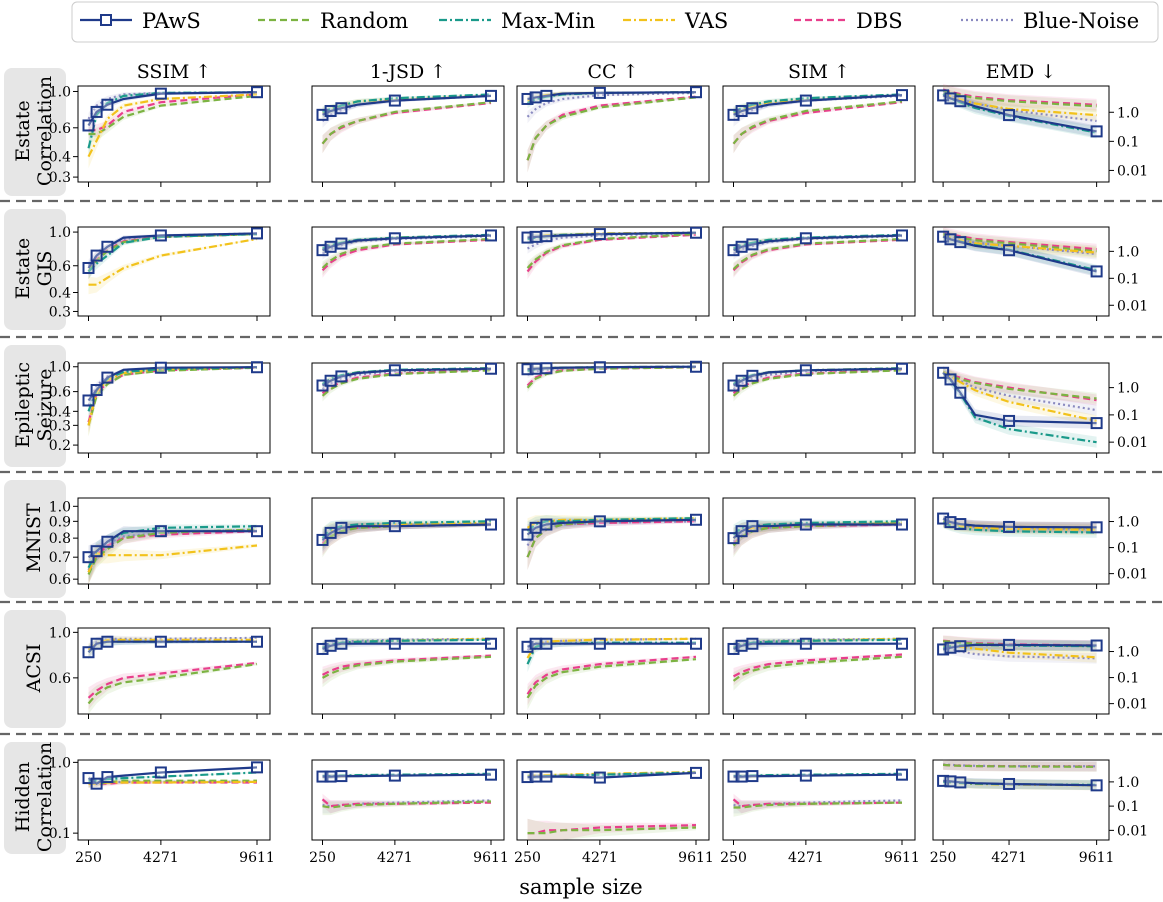  Describe the element at coordinates (173, 112) in the screenshot. I see `series-dbs` at that location.